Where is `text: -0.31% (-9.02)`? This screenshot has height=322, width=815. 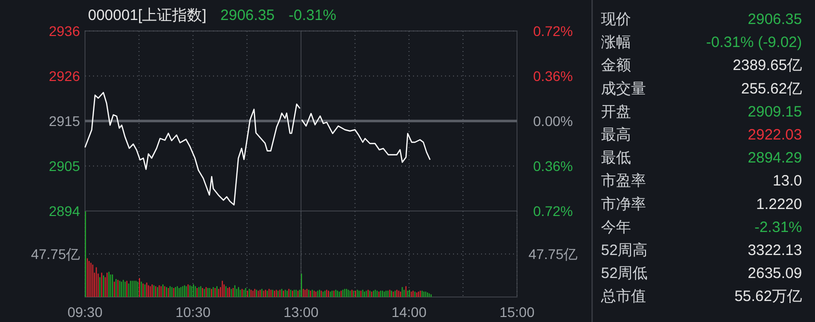
text: -0.31% (-9.02) is located at coordinates (754, 43).